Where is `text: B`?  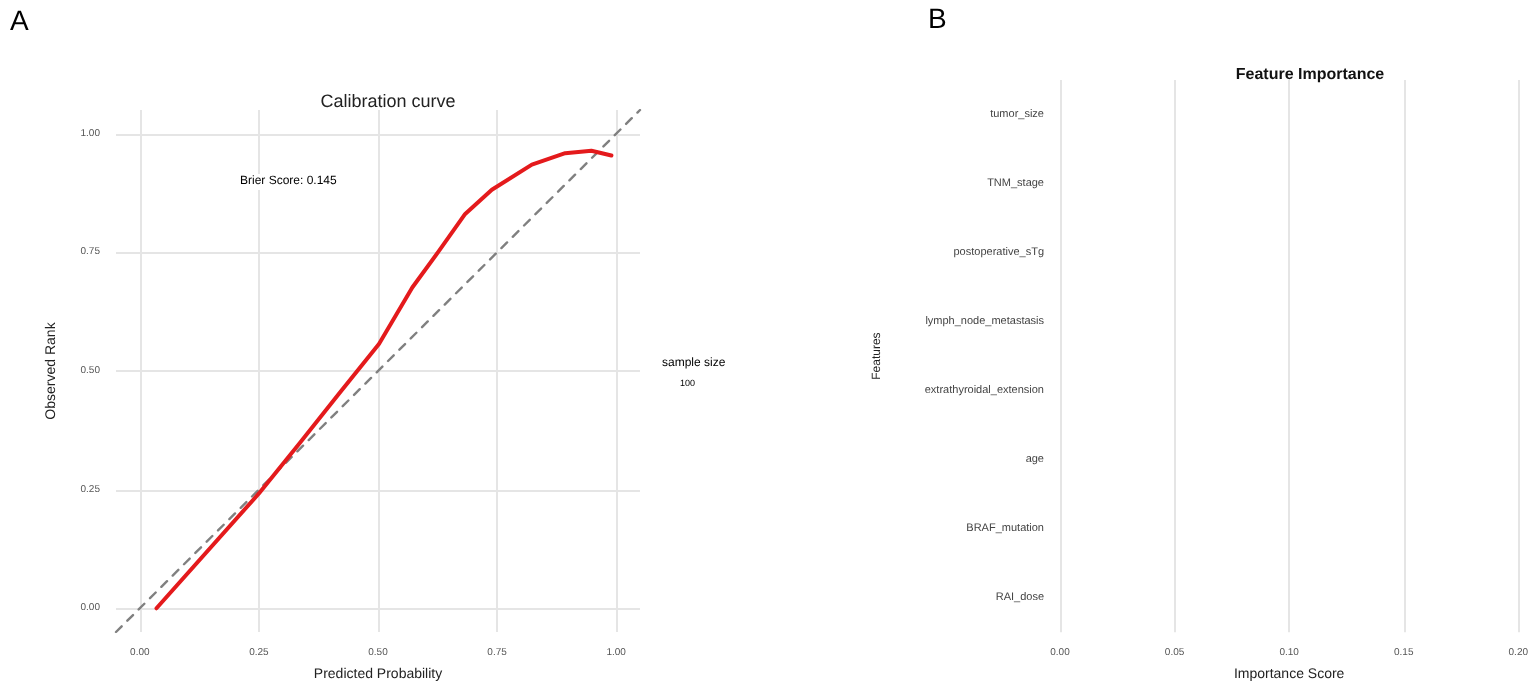 text: B is located at coordinates (937, 18).